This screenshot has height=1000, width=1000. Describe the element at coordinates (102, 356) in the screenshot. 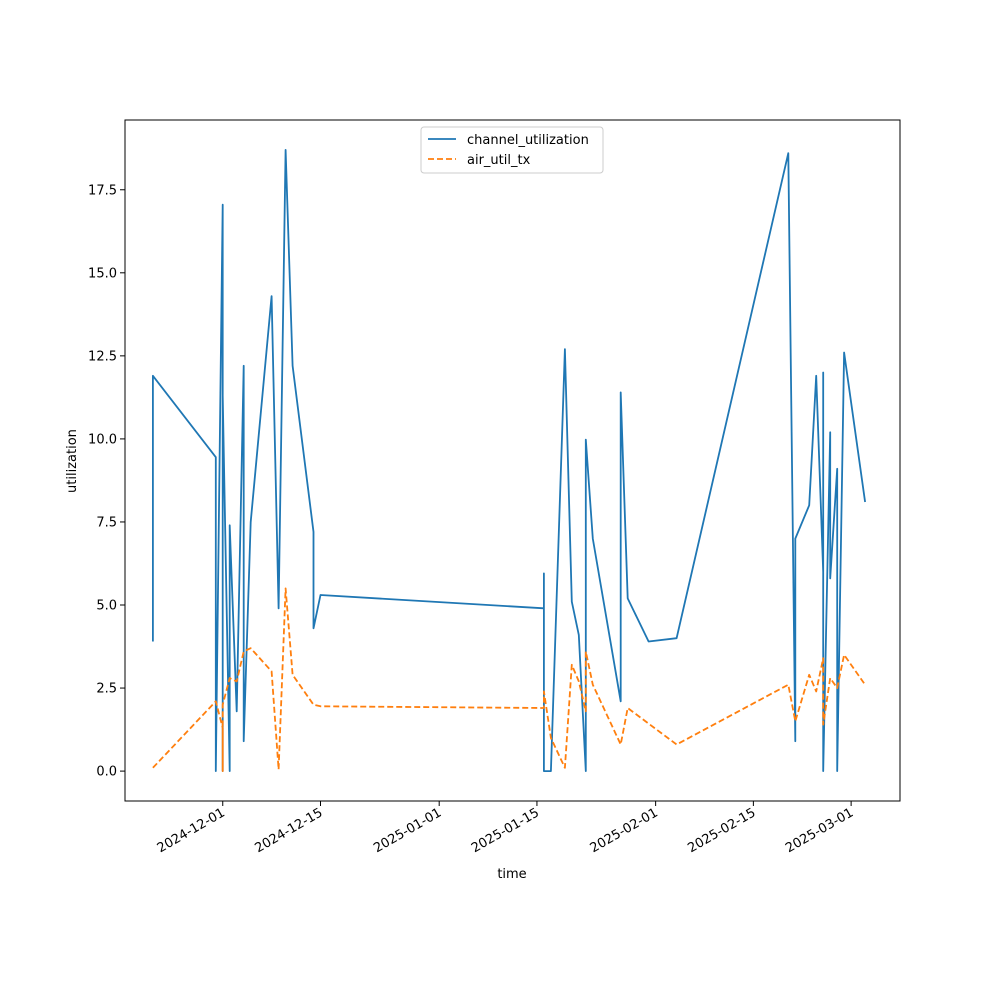

I see `y-tick-label-12-5: 12.5` at that location.